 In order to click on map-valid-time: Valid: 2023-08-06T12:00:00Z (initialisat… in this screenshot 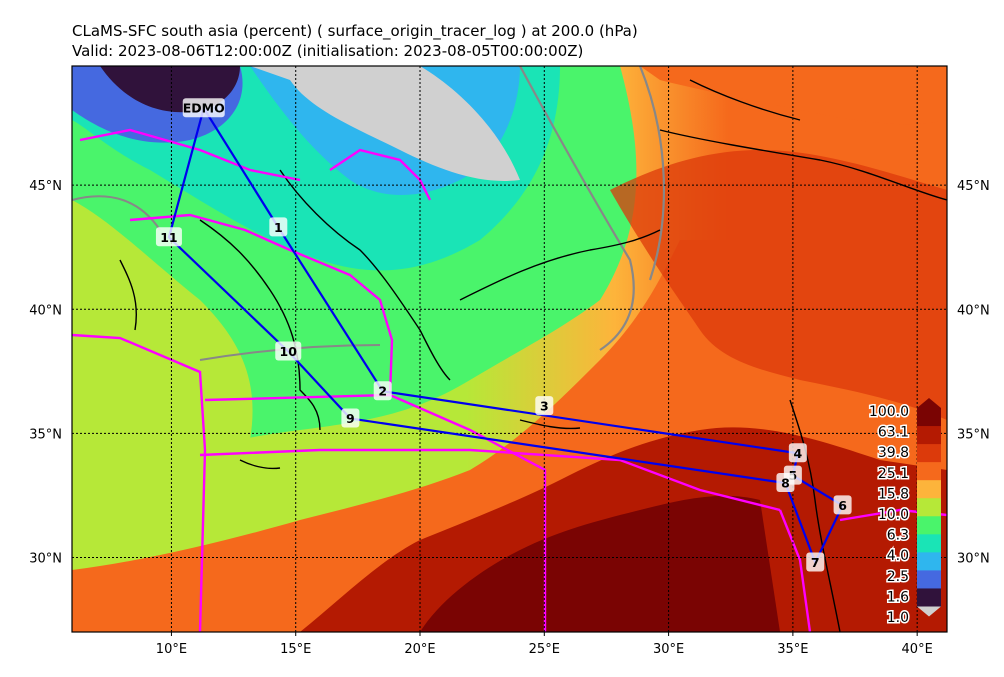, I will do `click(328, 51)`.